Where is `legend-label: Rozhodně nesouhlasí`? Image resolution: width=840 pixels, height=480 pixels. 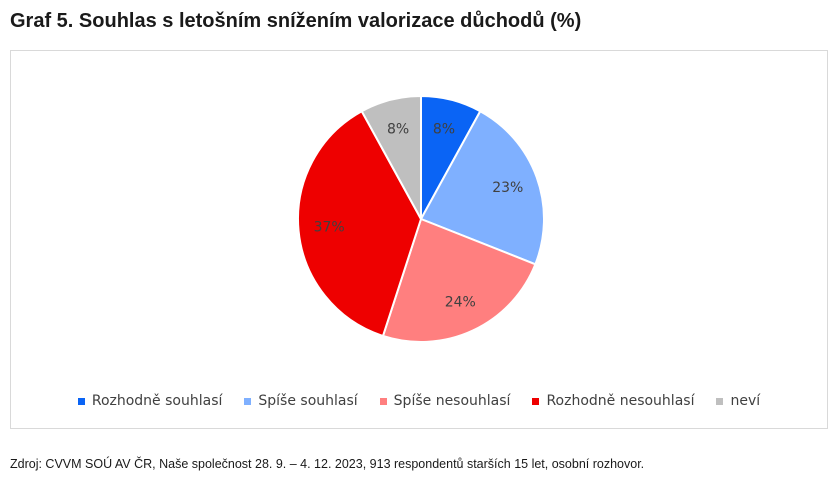
legend-label: Rozhodně nesouhlasí is located at coordinates (620, 401).